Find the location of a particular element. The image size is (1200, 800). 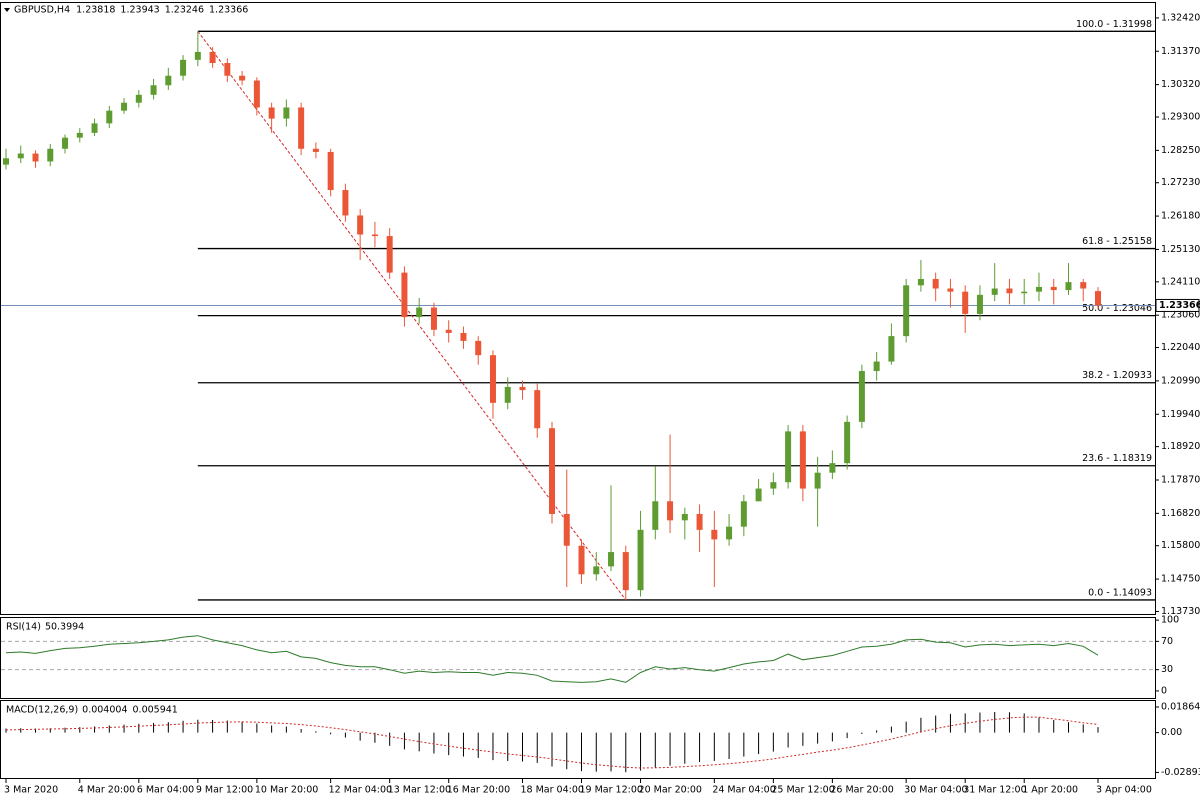

y-tick-label: 1.28250 is located at coordinates (1180, 150).